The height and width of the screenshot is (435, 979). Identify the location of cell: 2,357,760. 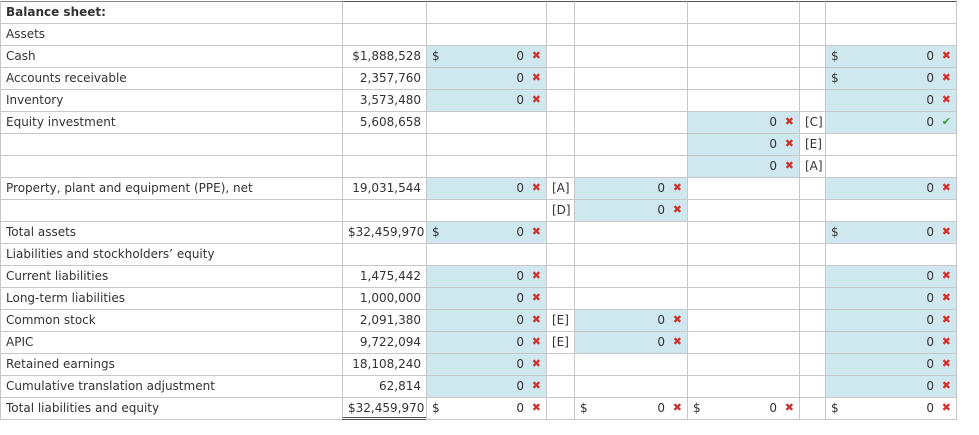
(384, 78).